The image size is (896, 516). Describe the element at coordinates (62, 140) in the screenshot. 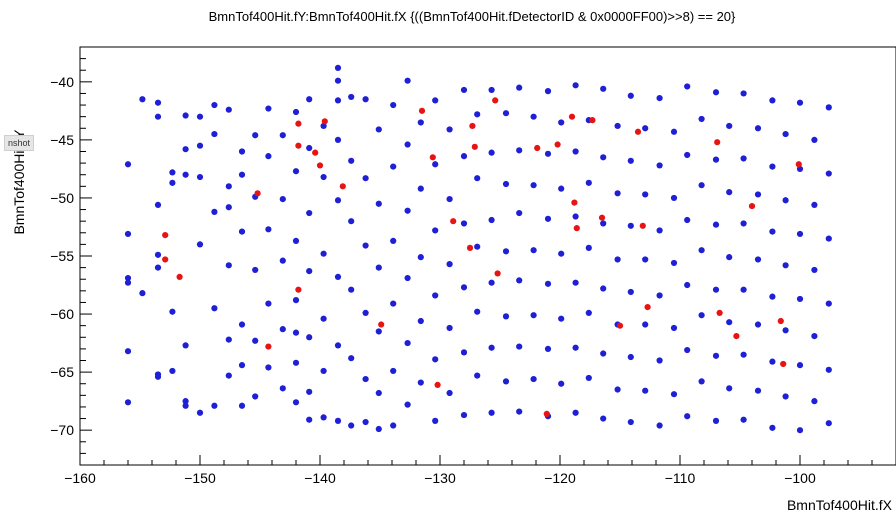

I see `y-tick-label: −45` at that location.